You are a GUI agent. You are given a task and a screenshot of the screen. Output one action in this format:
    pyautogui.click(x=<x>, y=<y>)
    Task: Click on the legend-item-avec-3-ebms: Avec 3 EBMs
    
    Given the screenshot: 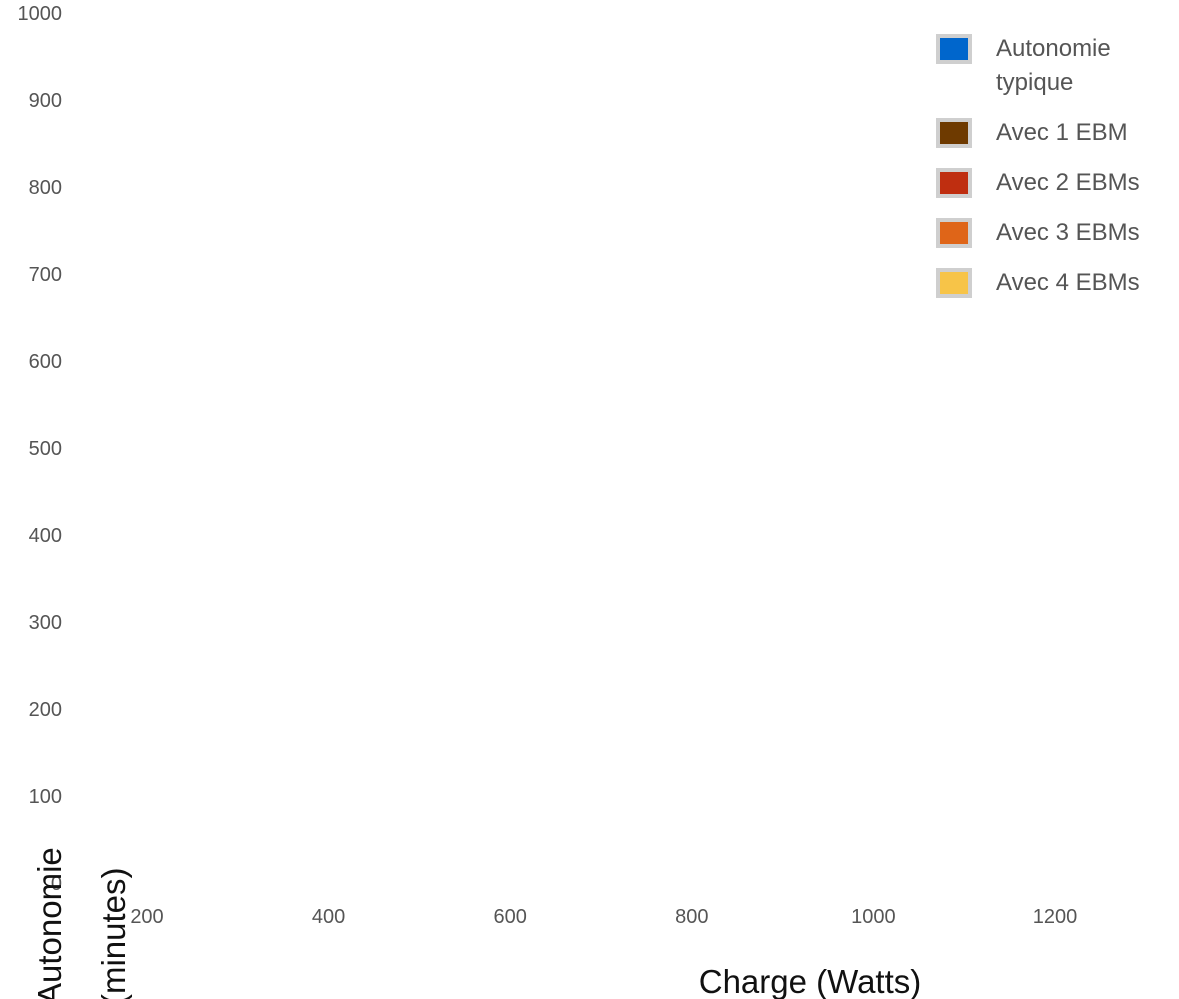 What is the action you would take?
    pyautogui.click(x=1056, y=233)
    